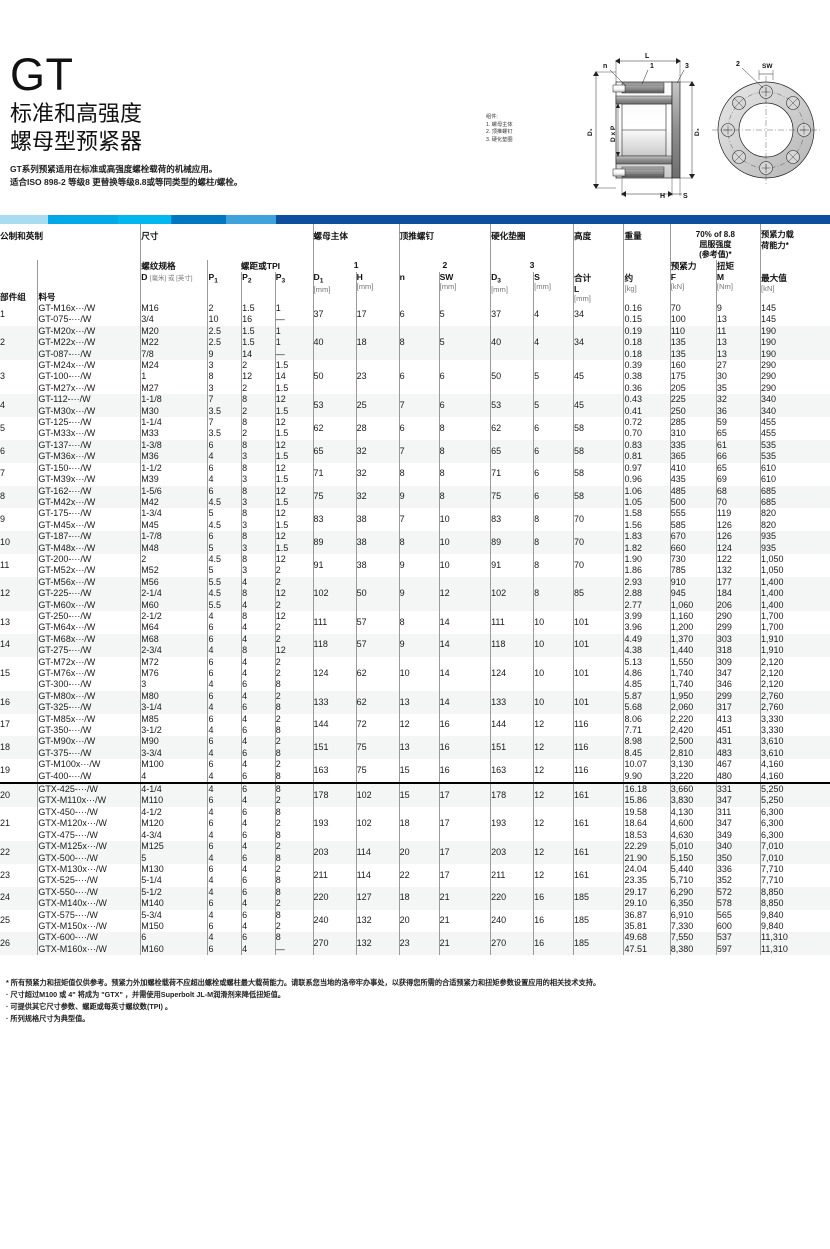  Describe the element at coordinates (738, 314) in the screenshot. I see `cell-M: 9 13` at that location.